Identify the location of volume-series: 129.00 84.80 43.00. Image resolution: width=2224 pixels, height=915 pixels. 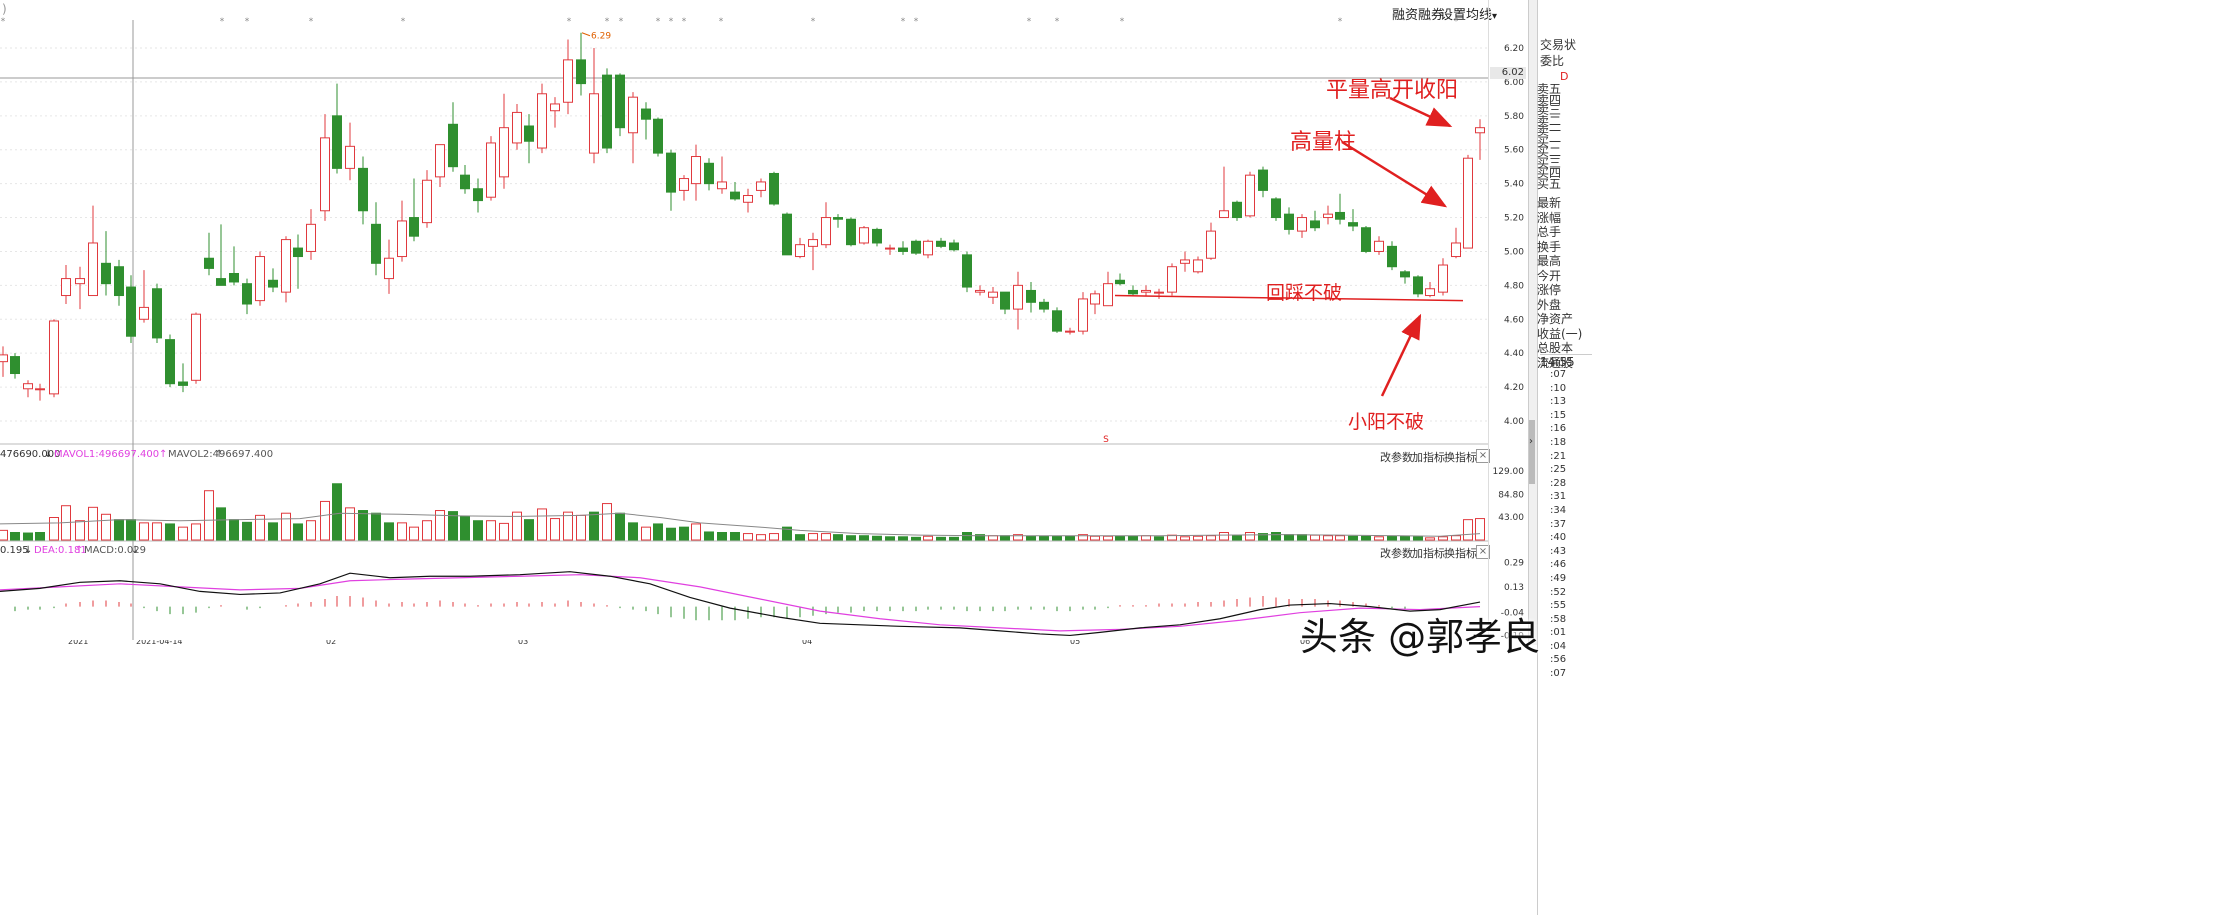
(762, 504).